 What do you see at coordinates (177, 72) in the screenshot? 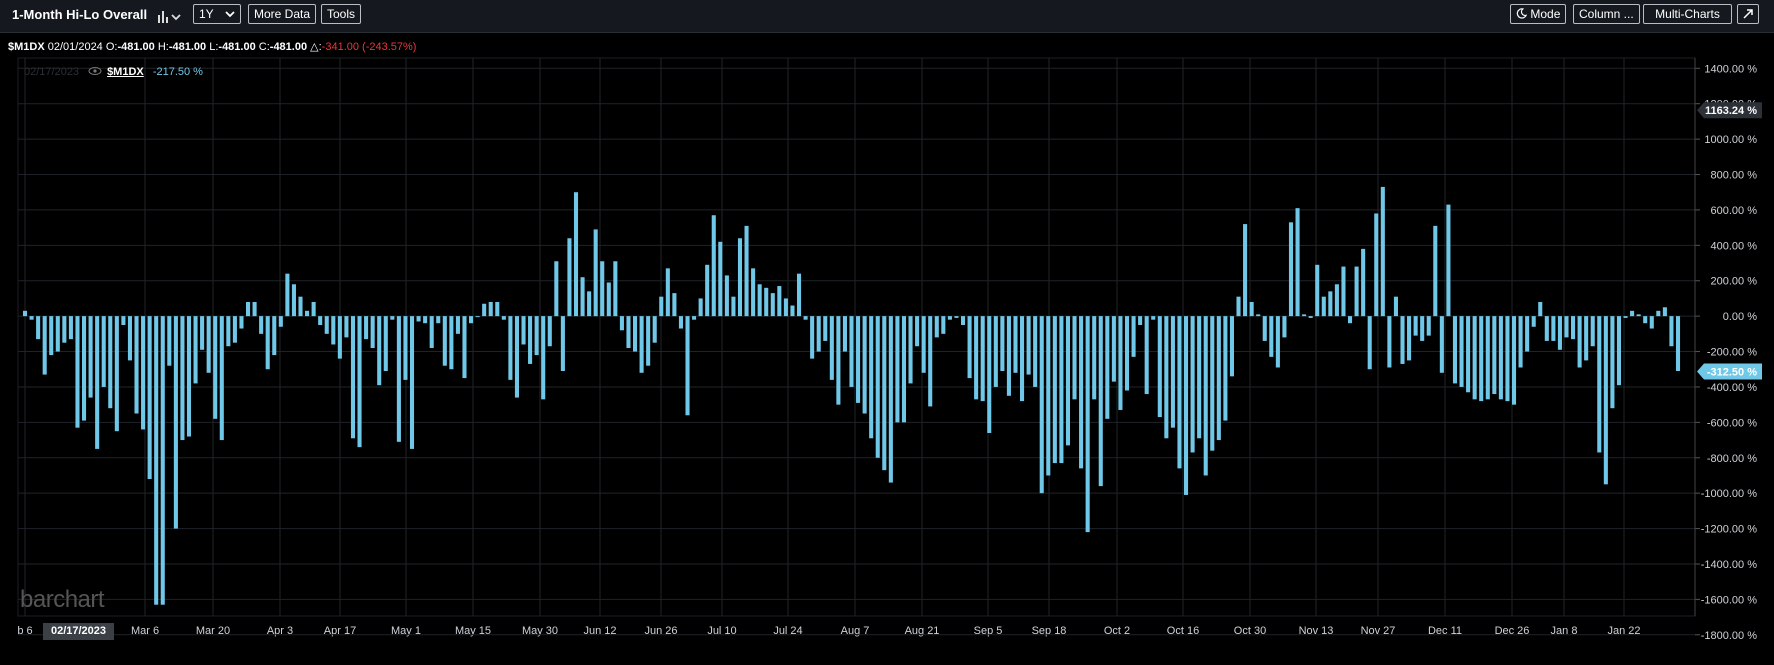
I see `legend-value: -217.50 %` at bounding box center [177, 72].